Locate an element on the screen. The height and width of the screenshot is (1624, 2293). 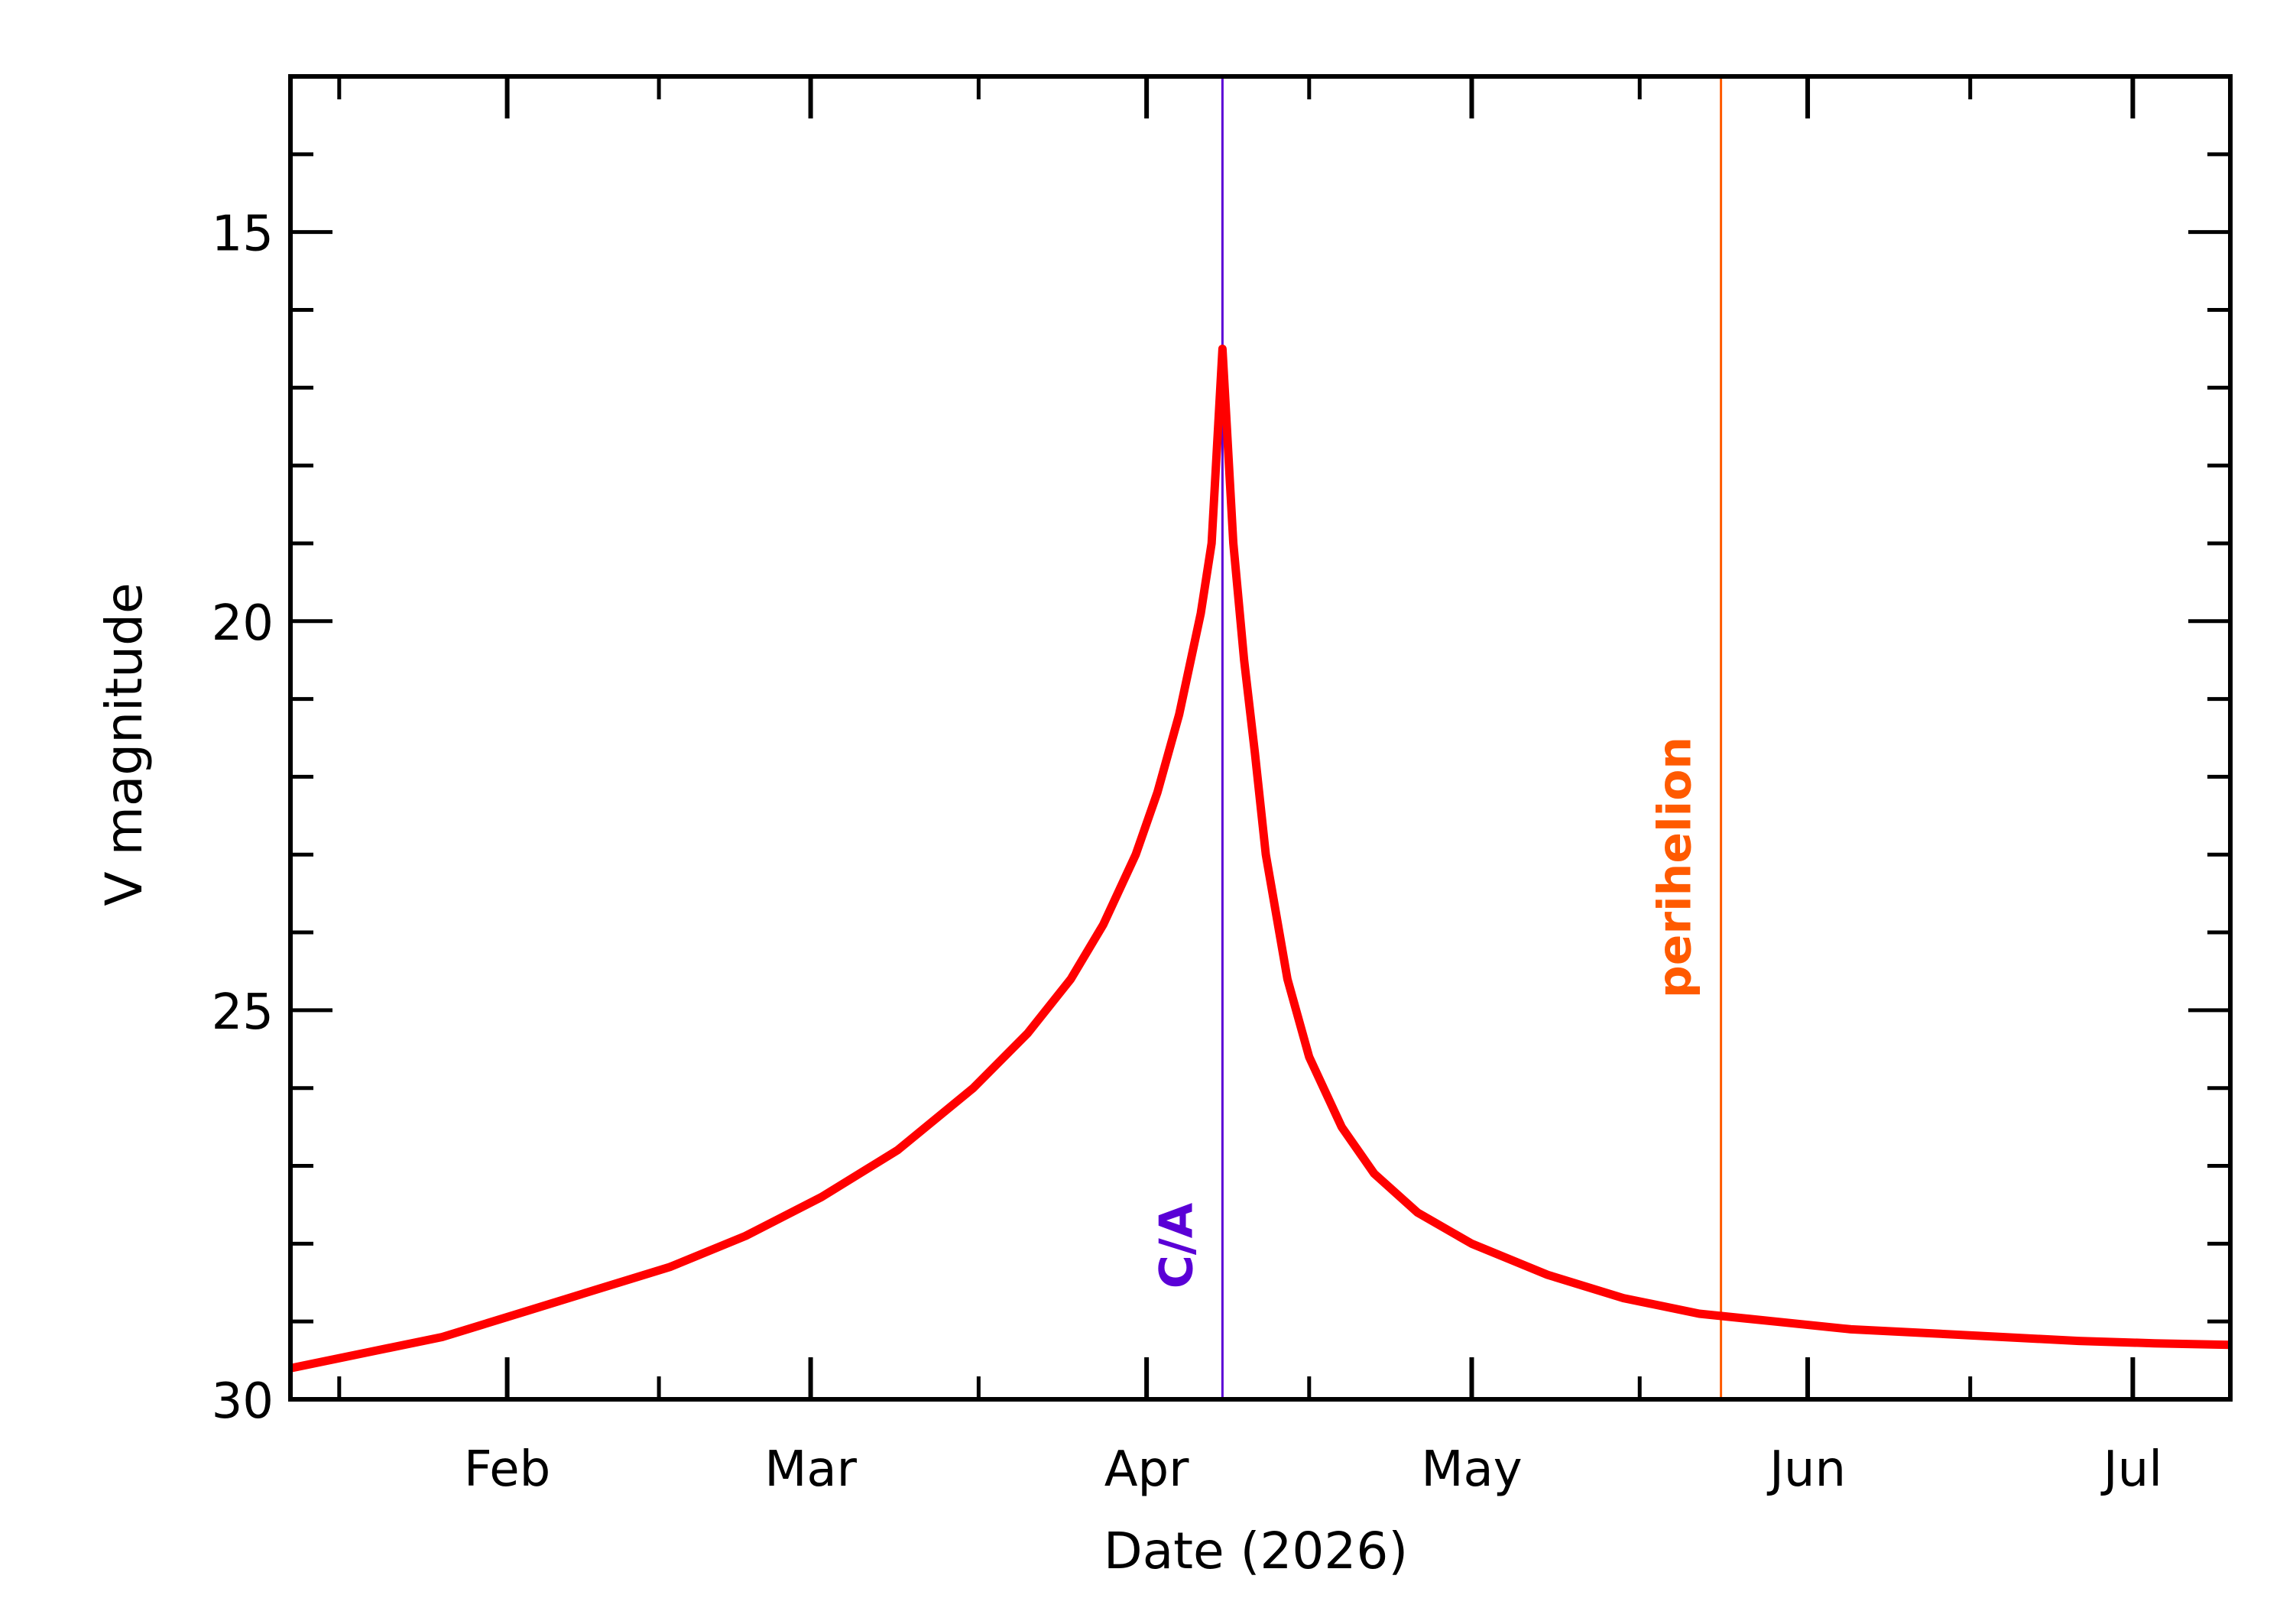
x-tick-label: Jul is located at coordinates (2131, 1469).